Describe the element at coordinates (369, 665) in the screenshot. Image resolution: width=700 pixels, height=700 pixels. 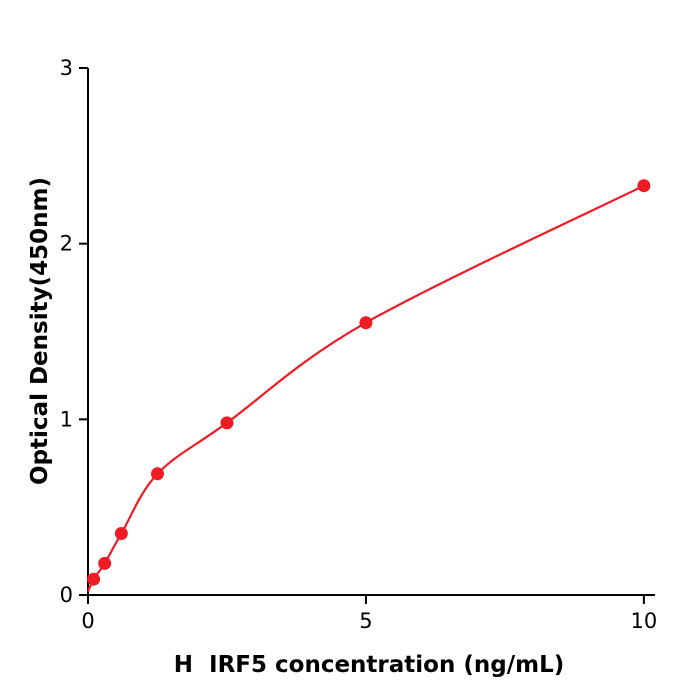
I see `x-axis-title: H IRF5 concentration (ng/mL)` at that location.